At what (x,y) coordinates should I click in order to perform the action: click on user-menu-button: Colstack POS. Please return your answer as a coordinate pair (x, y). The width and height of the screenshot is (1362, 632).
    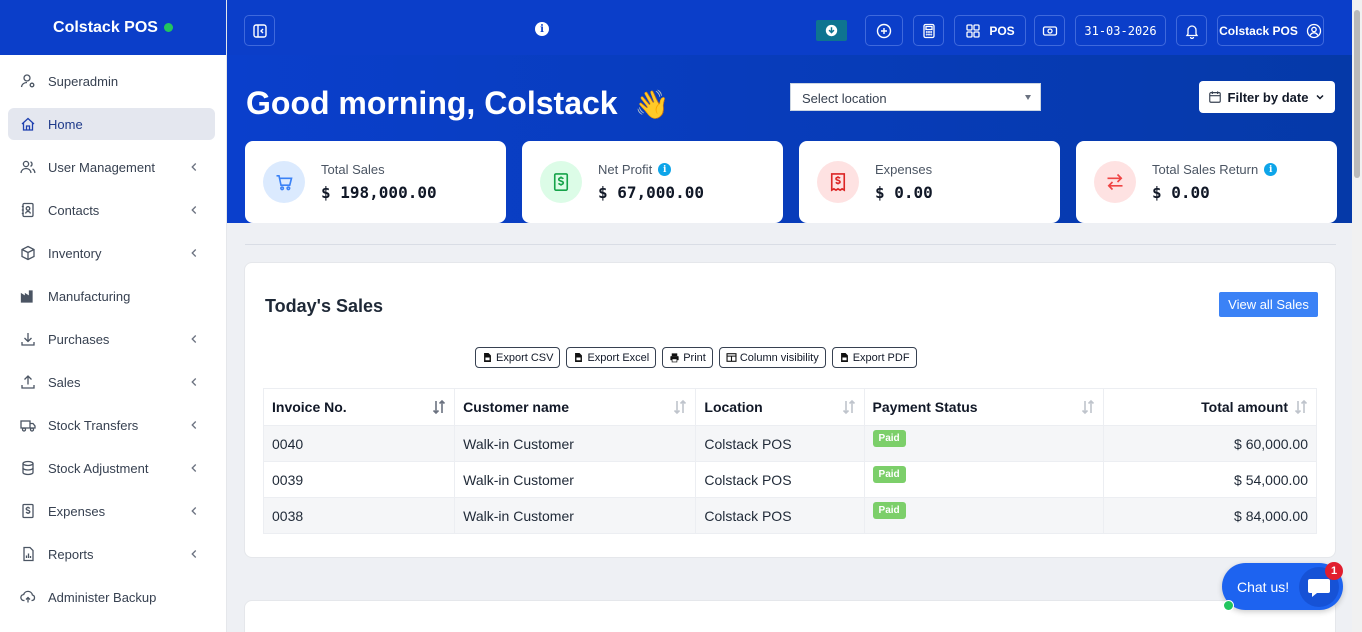
    Looking at the image, I should click on (1270, 30).